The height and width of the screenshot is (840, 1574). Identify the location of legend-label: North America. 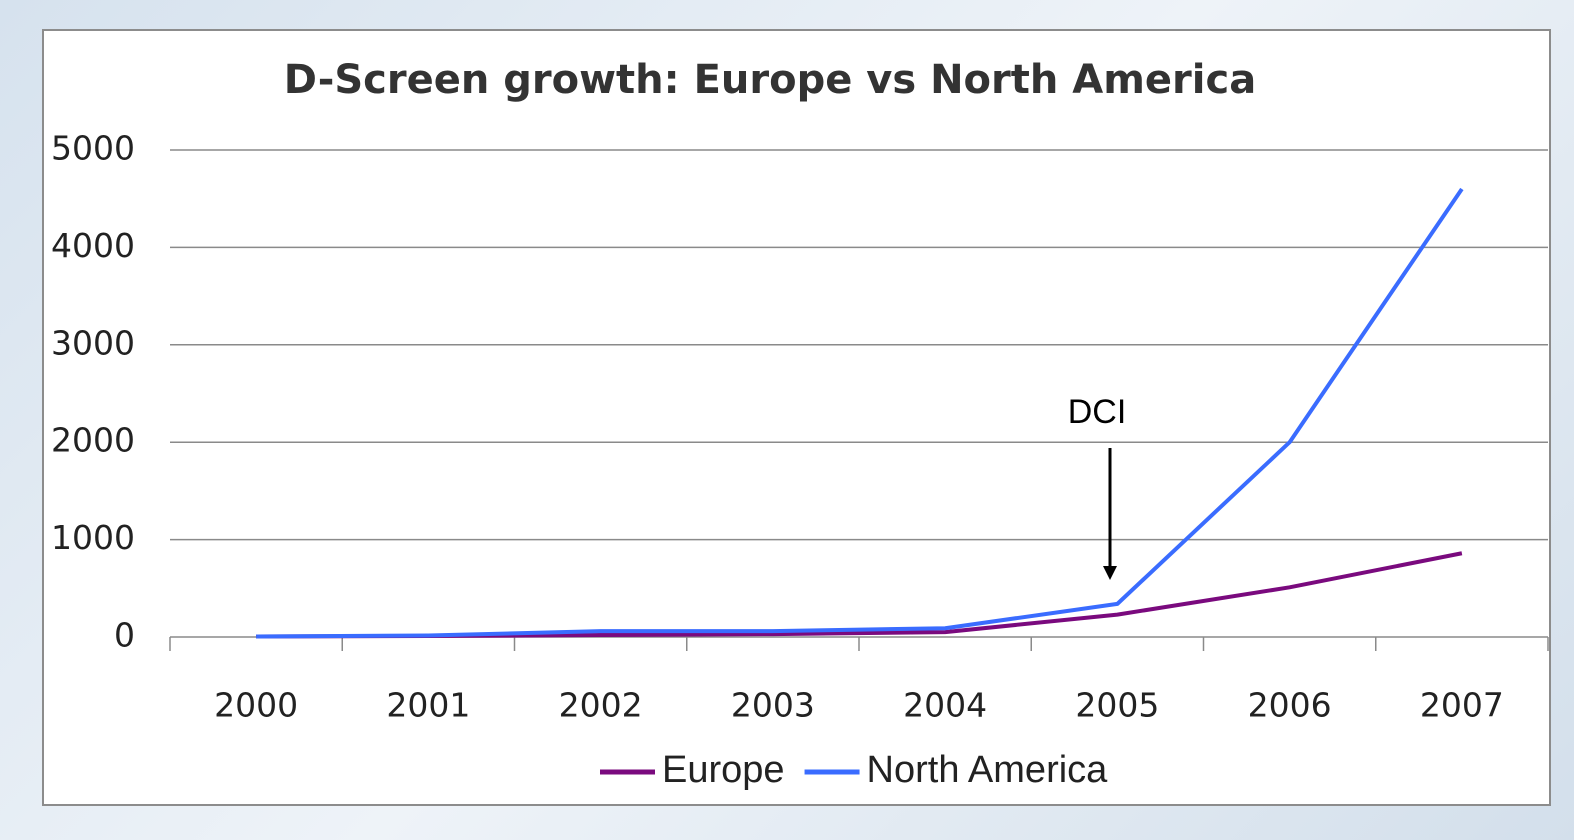
(988, 770).